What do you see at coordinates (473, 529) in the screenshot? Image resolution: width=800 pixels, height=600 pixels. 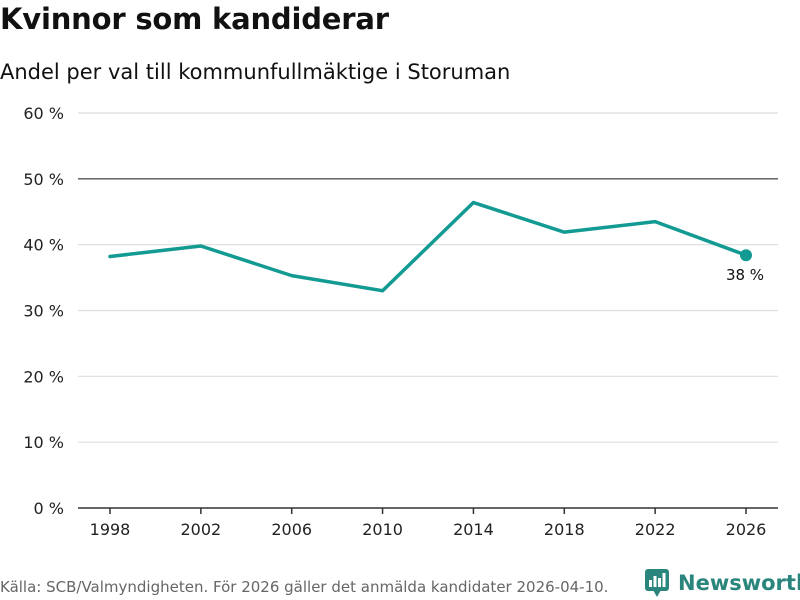 I see `x-tick-label: 2014` at bounding box center [473, 529].